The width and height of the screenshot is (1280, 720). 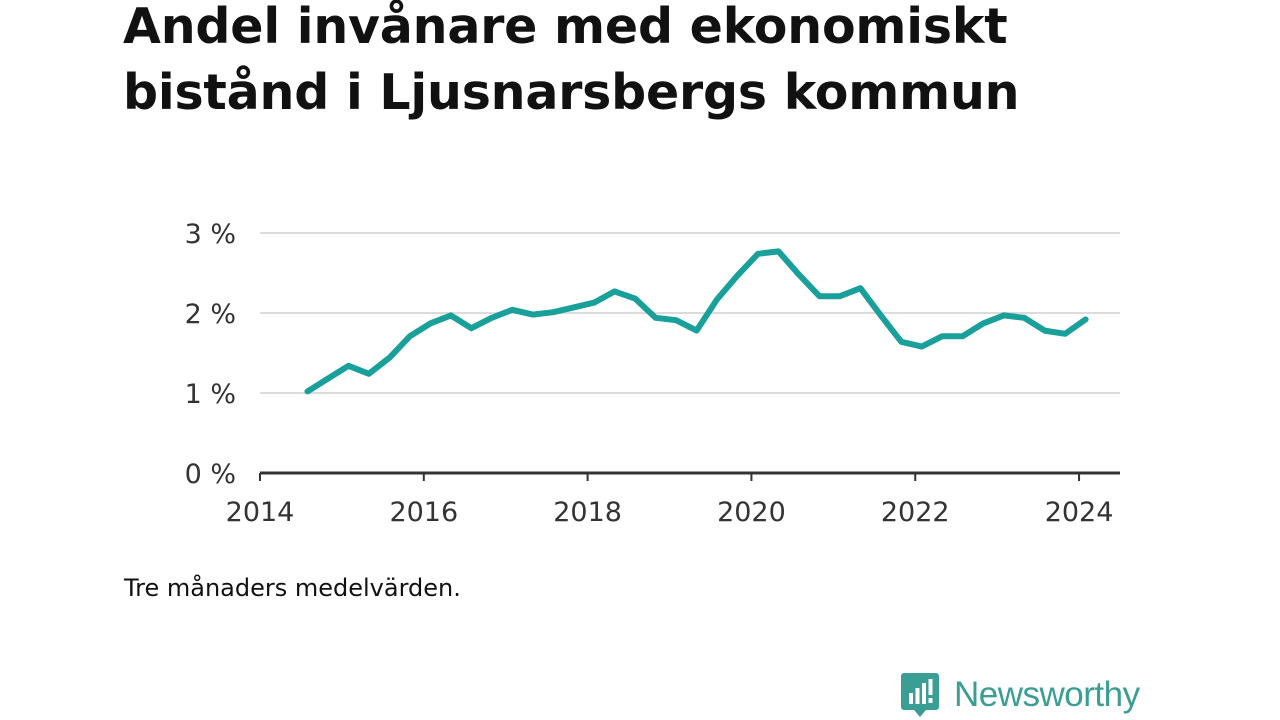 I want to click on chart-note: Tre månaders medelvärden., so click(x=292, y=588).